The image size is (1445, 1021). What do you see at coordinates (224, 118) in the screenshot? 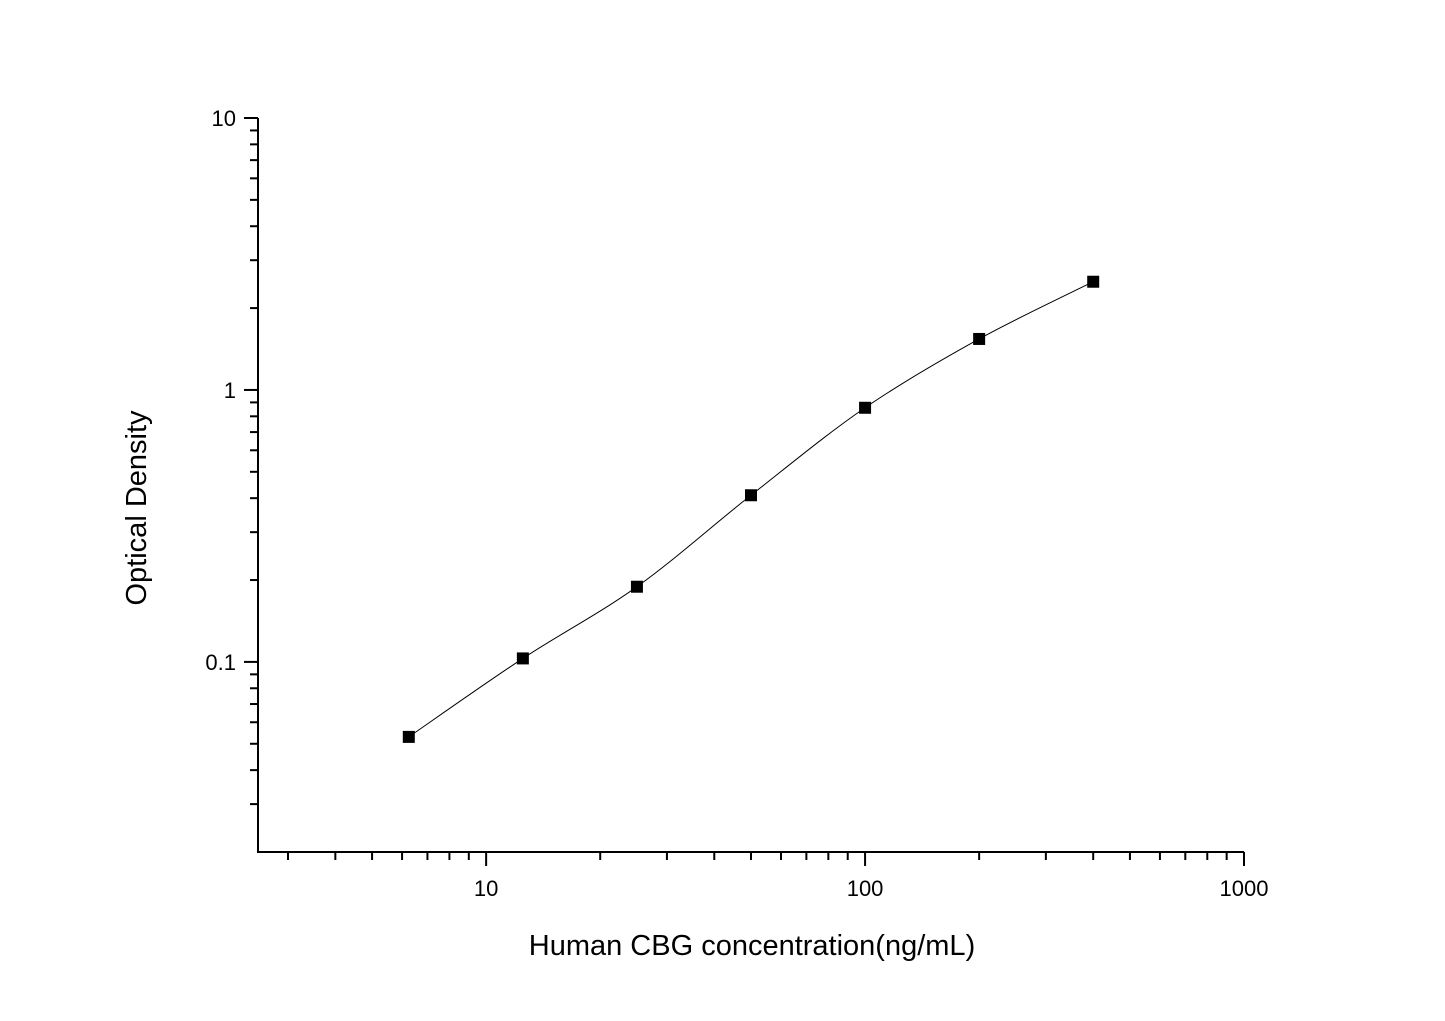
I see `y-tick-label: 10` at bounding box center [224, 118].